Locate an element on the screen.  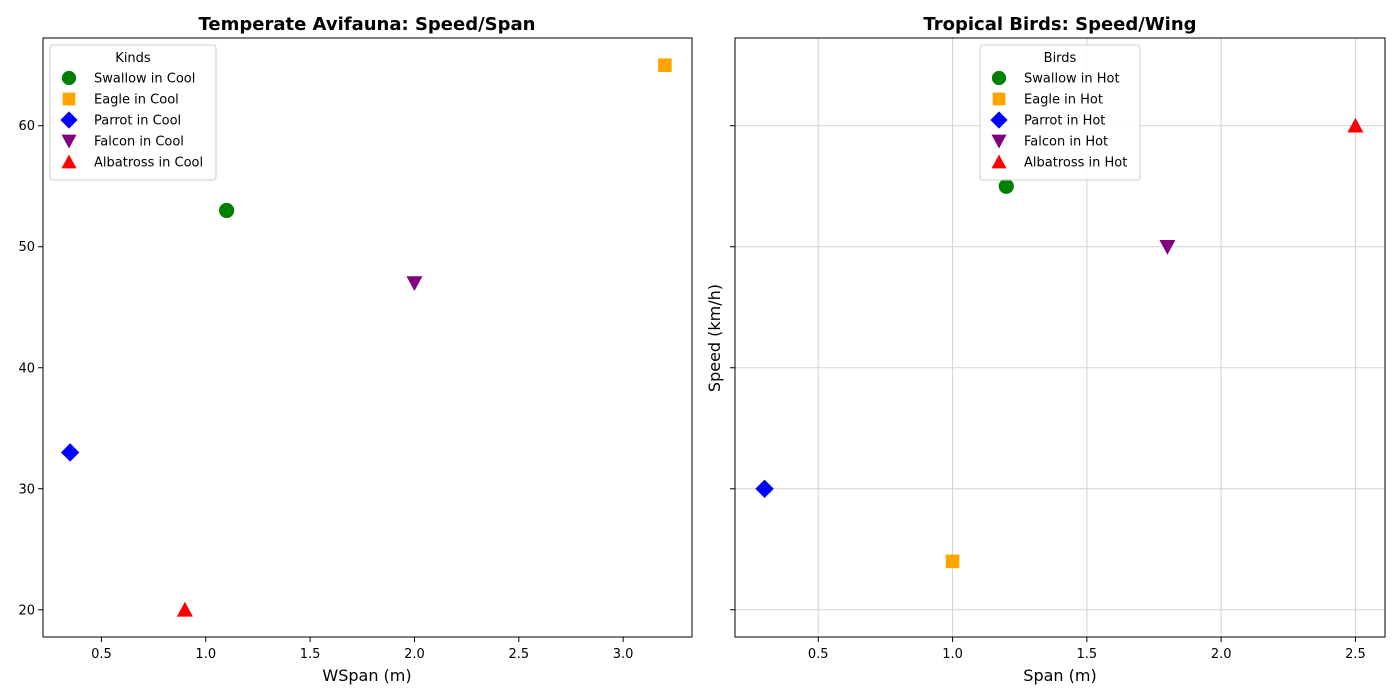
legend-entry-label: Eagle in Cool is located at coordinates (136, 100).